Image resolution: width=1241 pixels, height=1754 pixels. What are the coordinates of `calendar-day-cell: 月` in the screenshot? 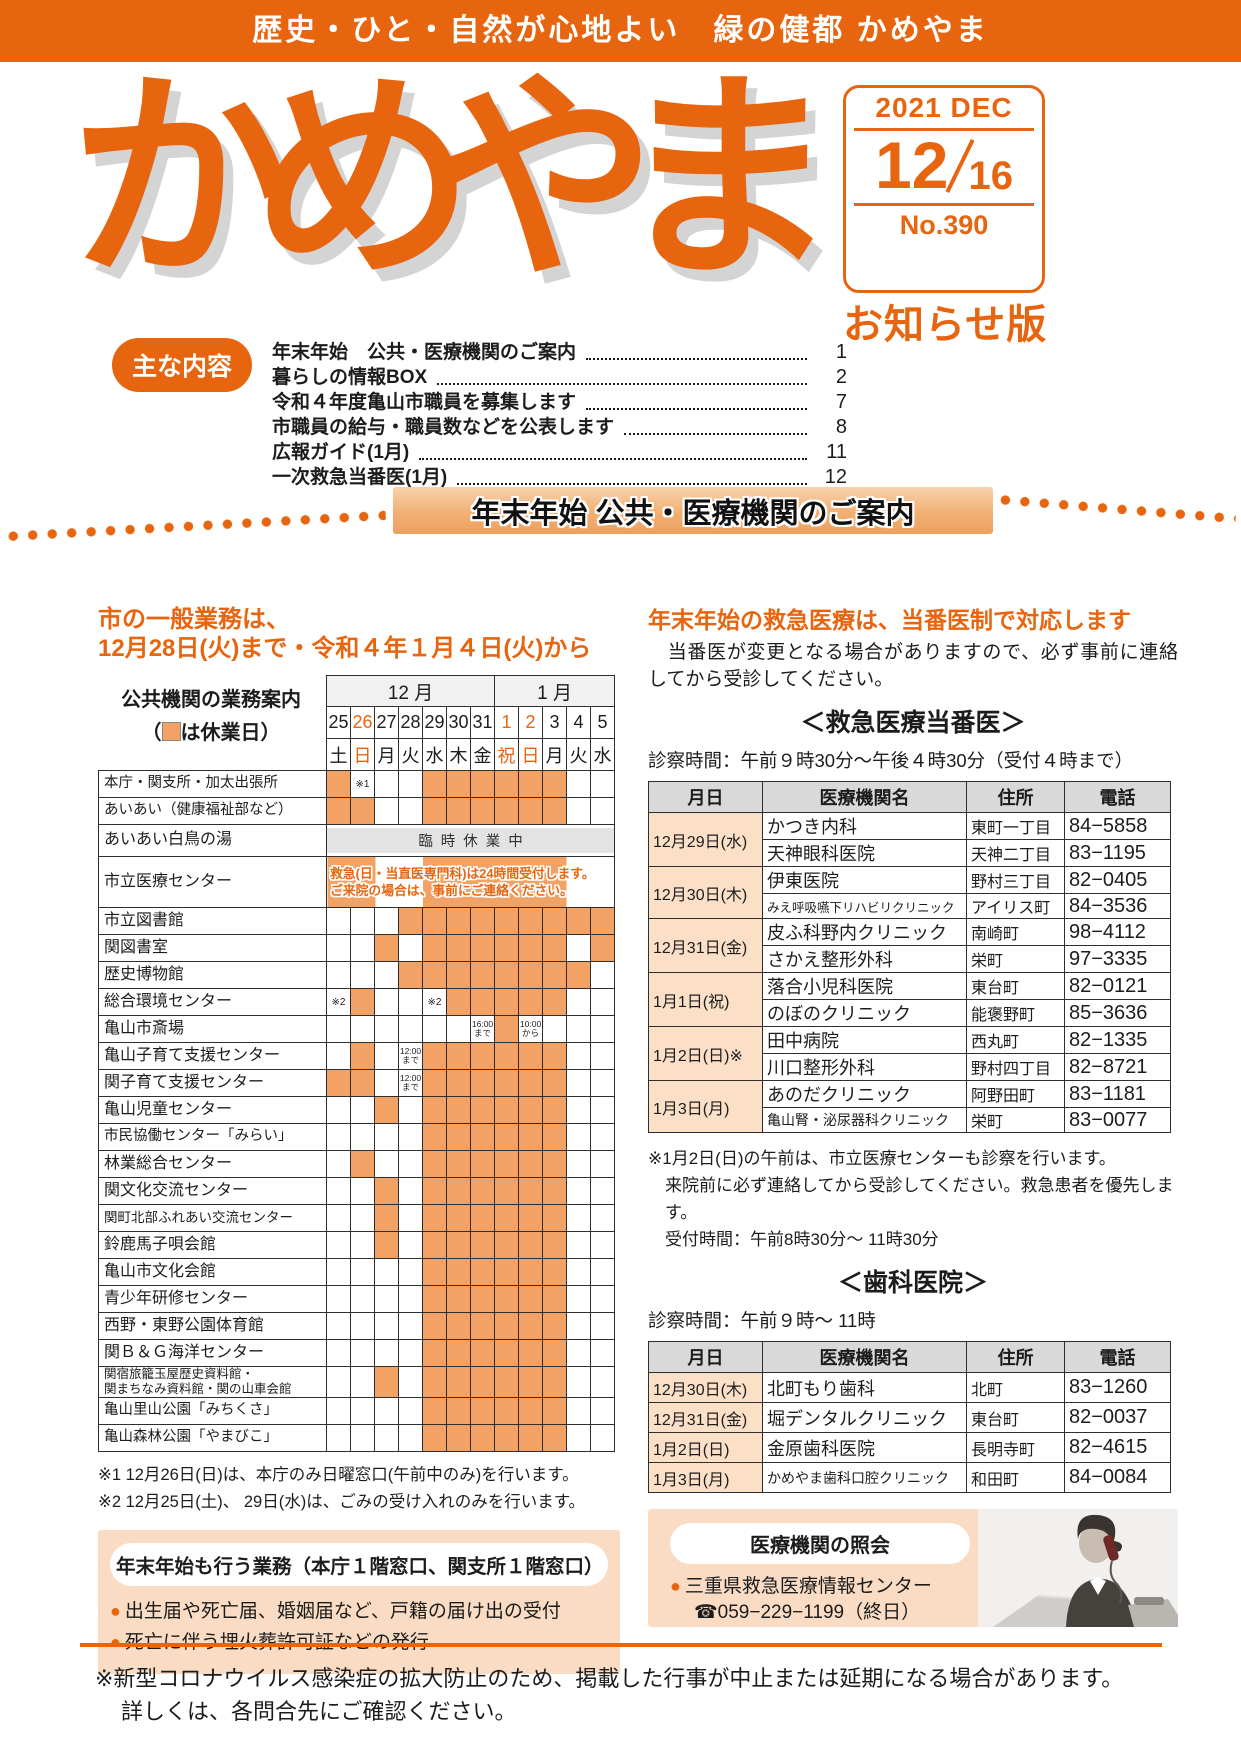 It's located at (555, 754).